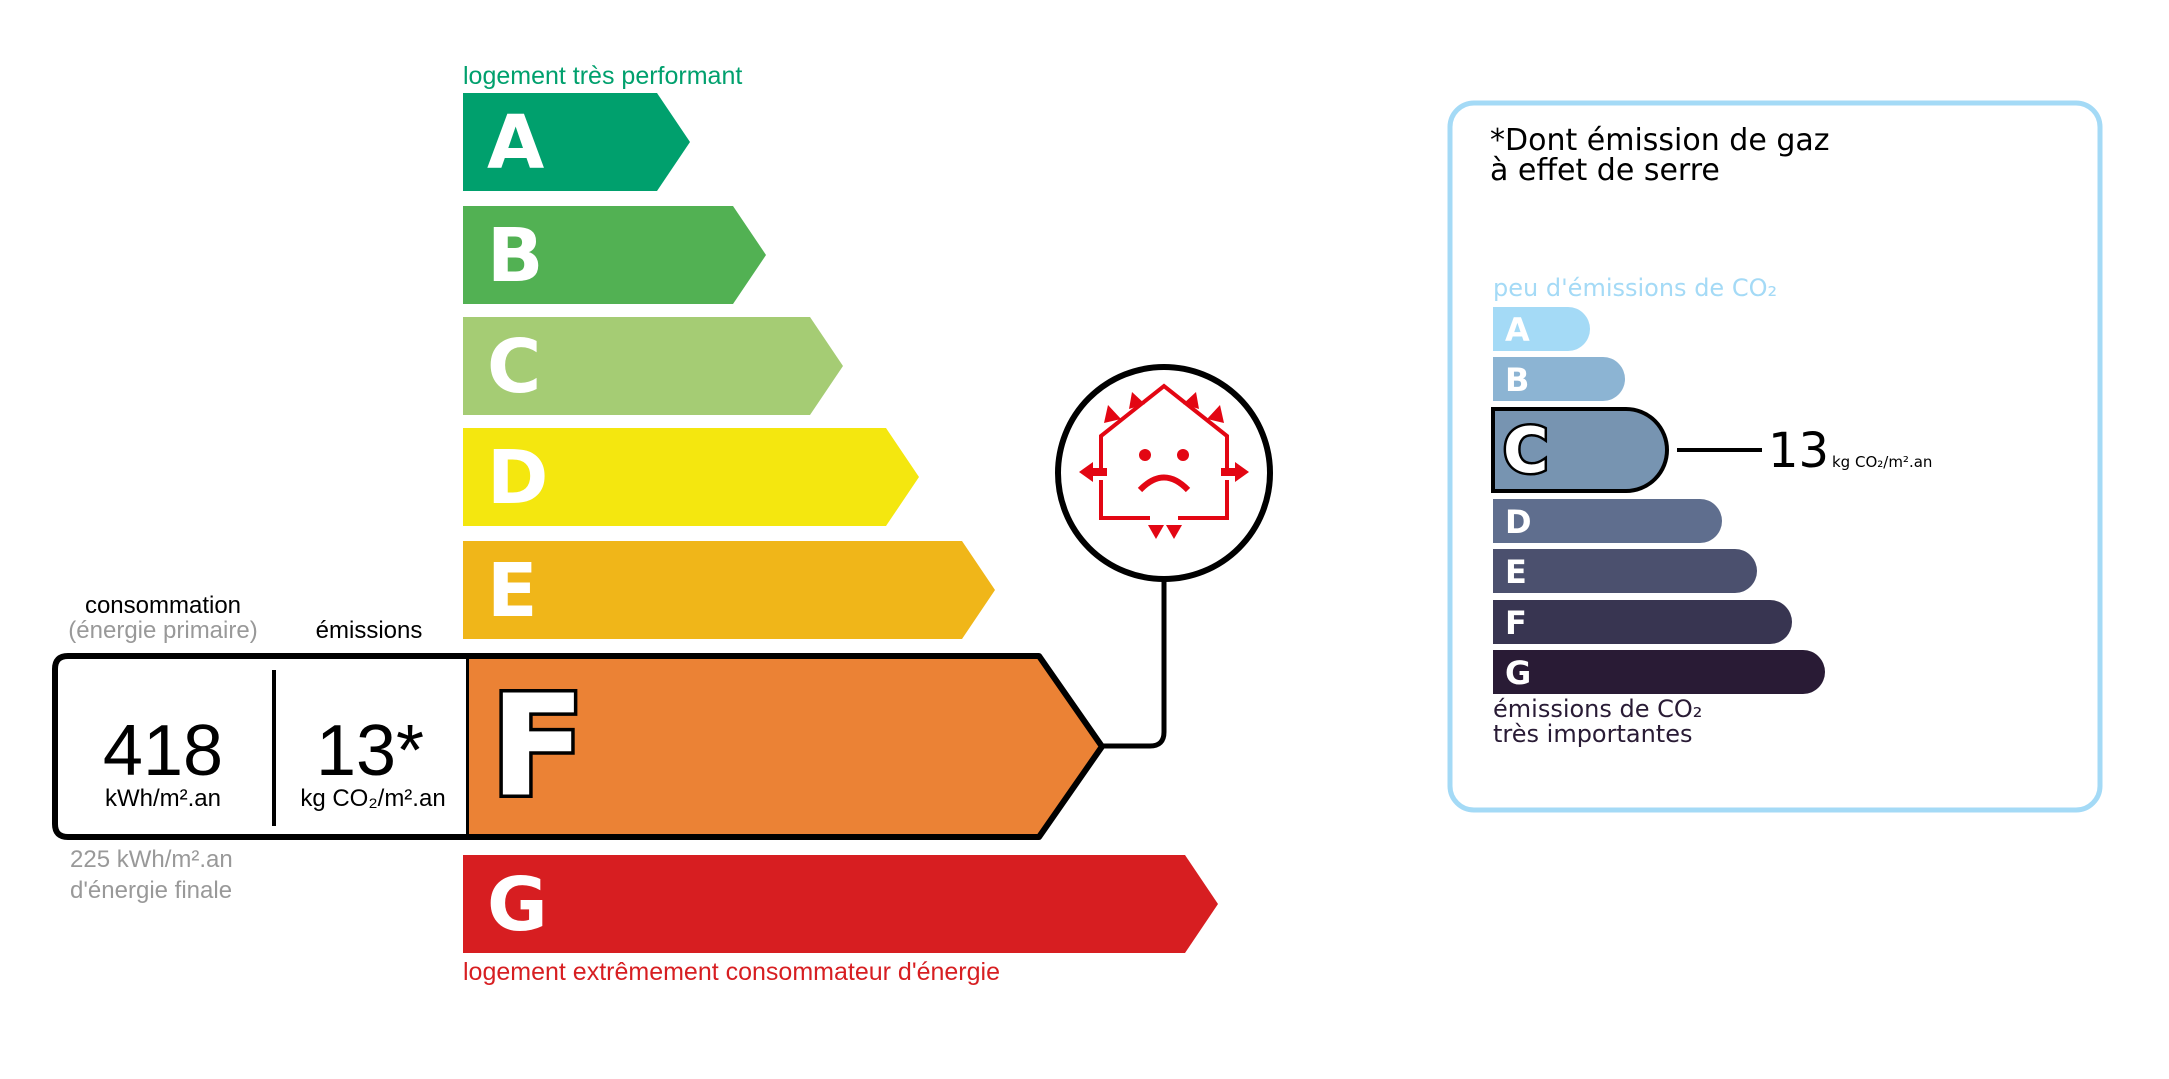 The height and width of the screenshot is (1079, 2169). I want to click on ges-letter: B, so click(1517, 380).